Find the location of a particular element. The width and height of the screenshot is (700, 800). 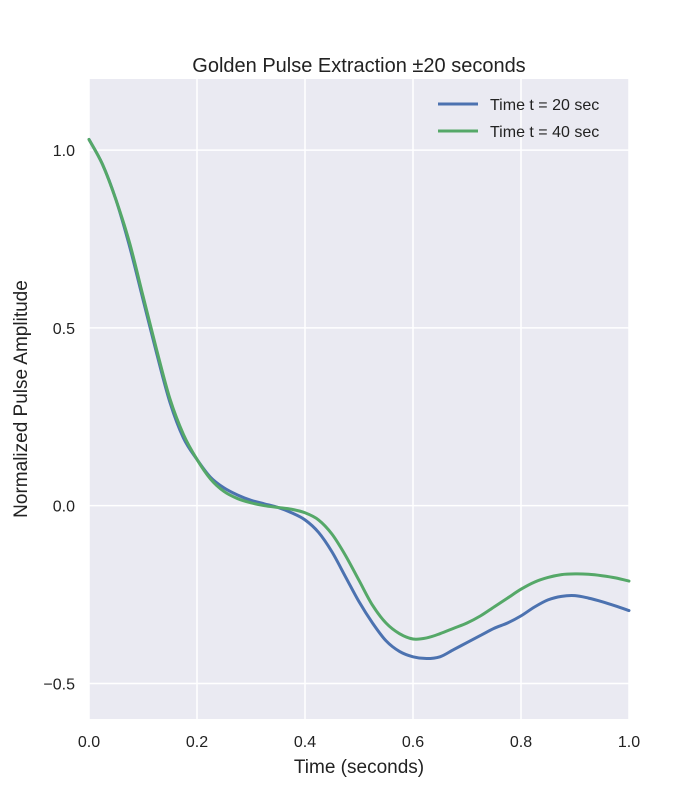

x-tick-label: 1.0 is located at coordinates (629, 742).